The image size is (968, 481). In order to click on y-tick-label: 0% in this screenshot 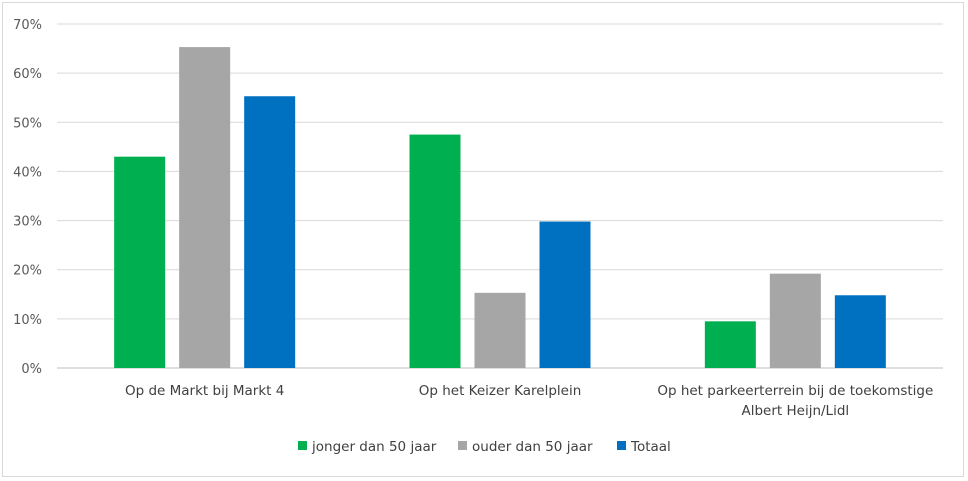, I will do `click(31, 369)`.